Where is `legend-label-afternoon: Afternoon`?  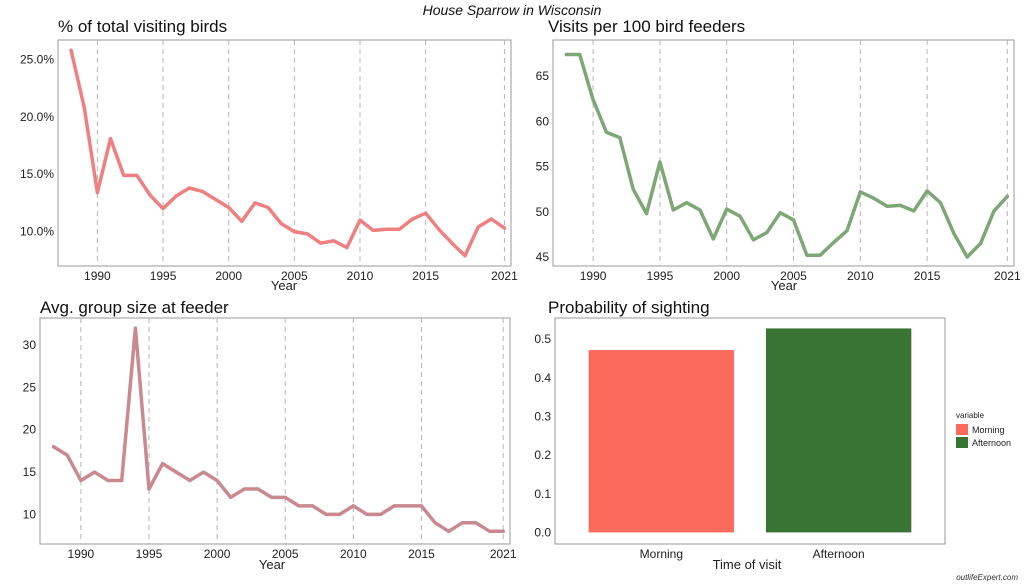 legend-label-afternoon: Afternoon is located at coordinates (991, 443).